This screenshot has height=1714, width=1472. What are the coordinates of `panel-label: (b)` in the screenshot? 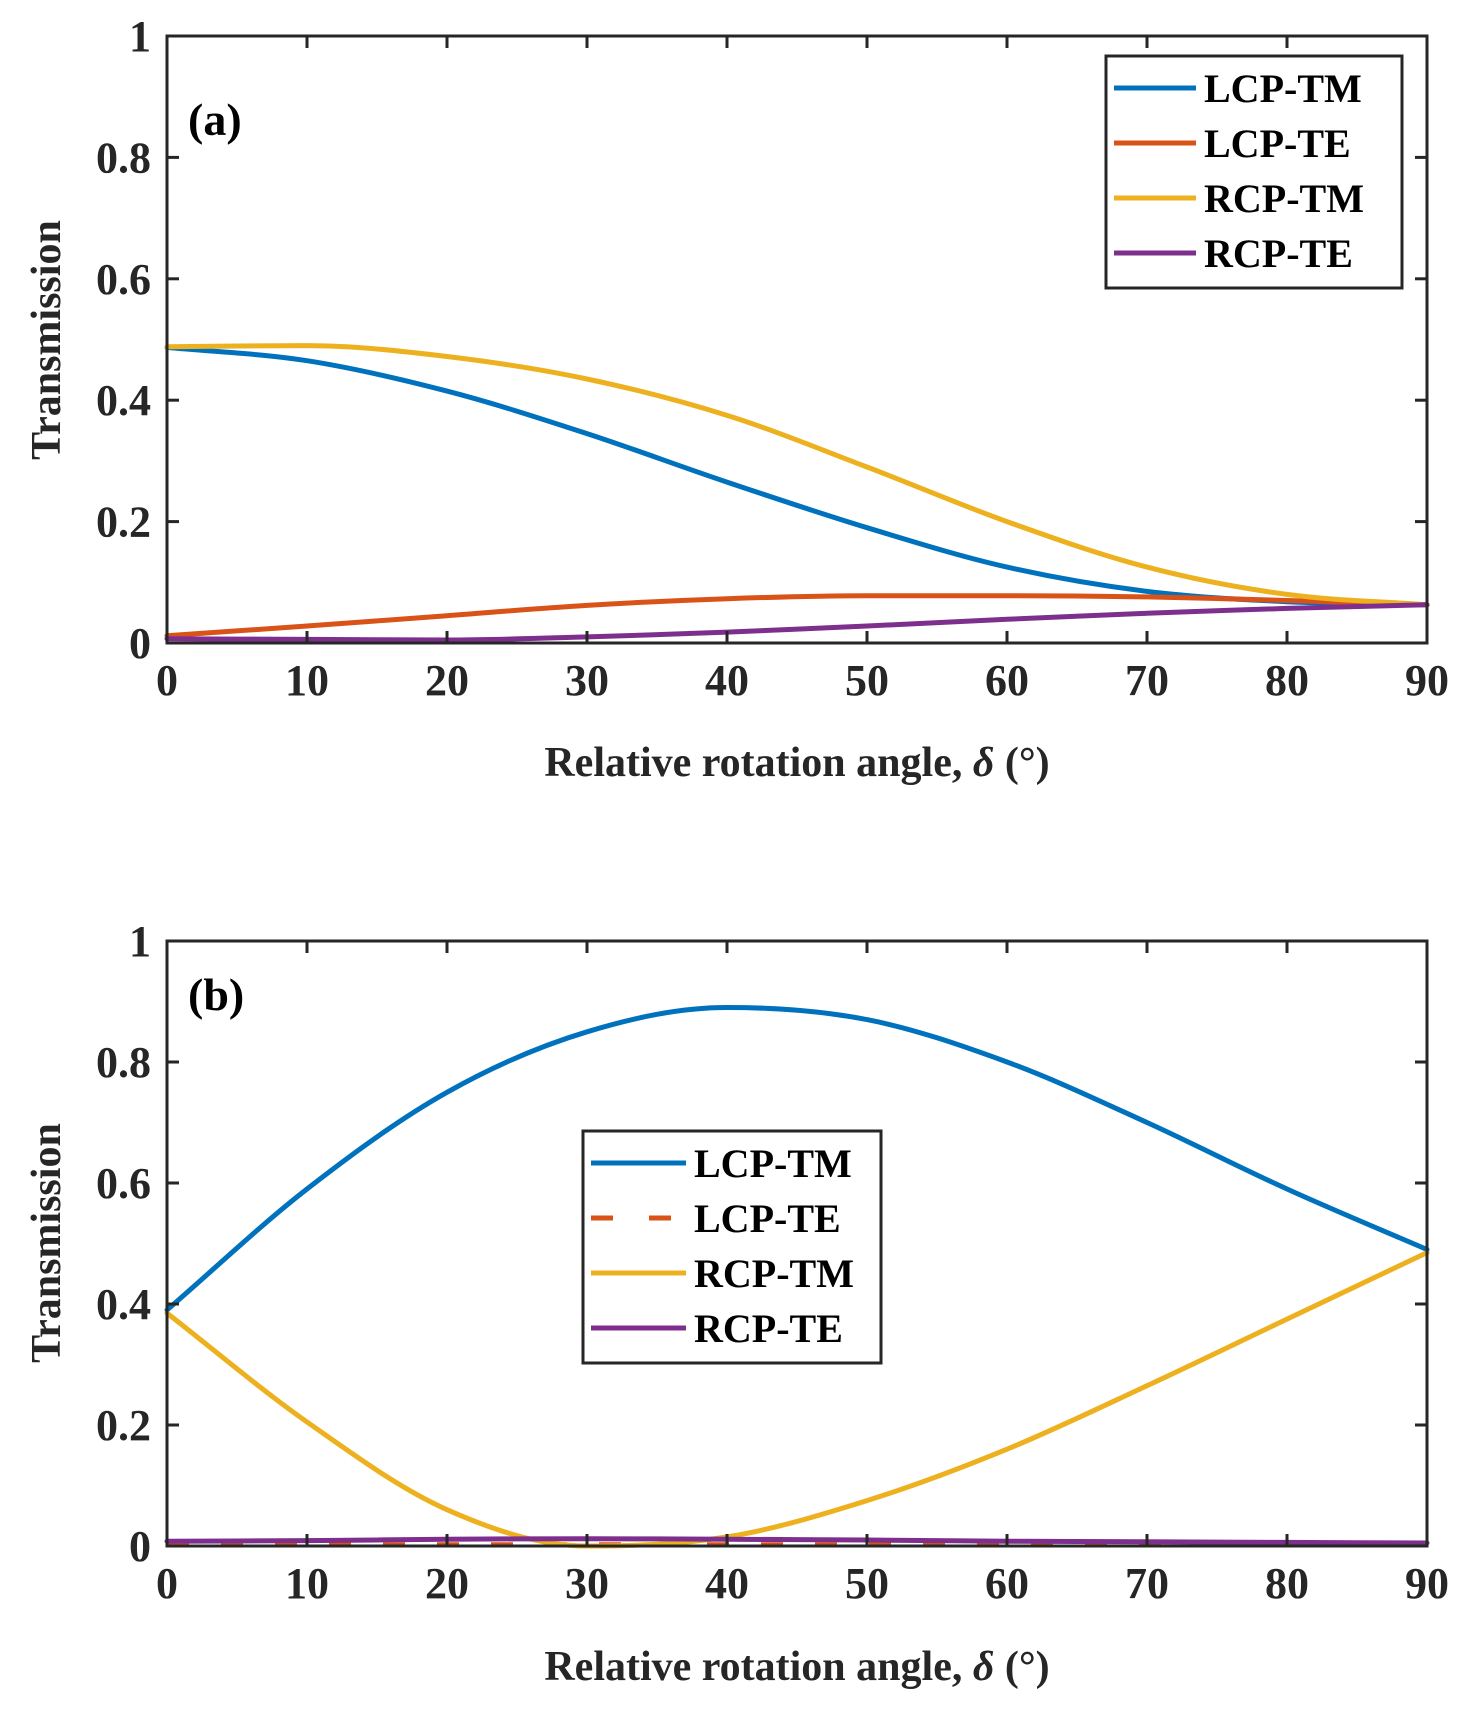 It's located at (216, 994).